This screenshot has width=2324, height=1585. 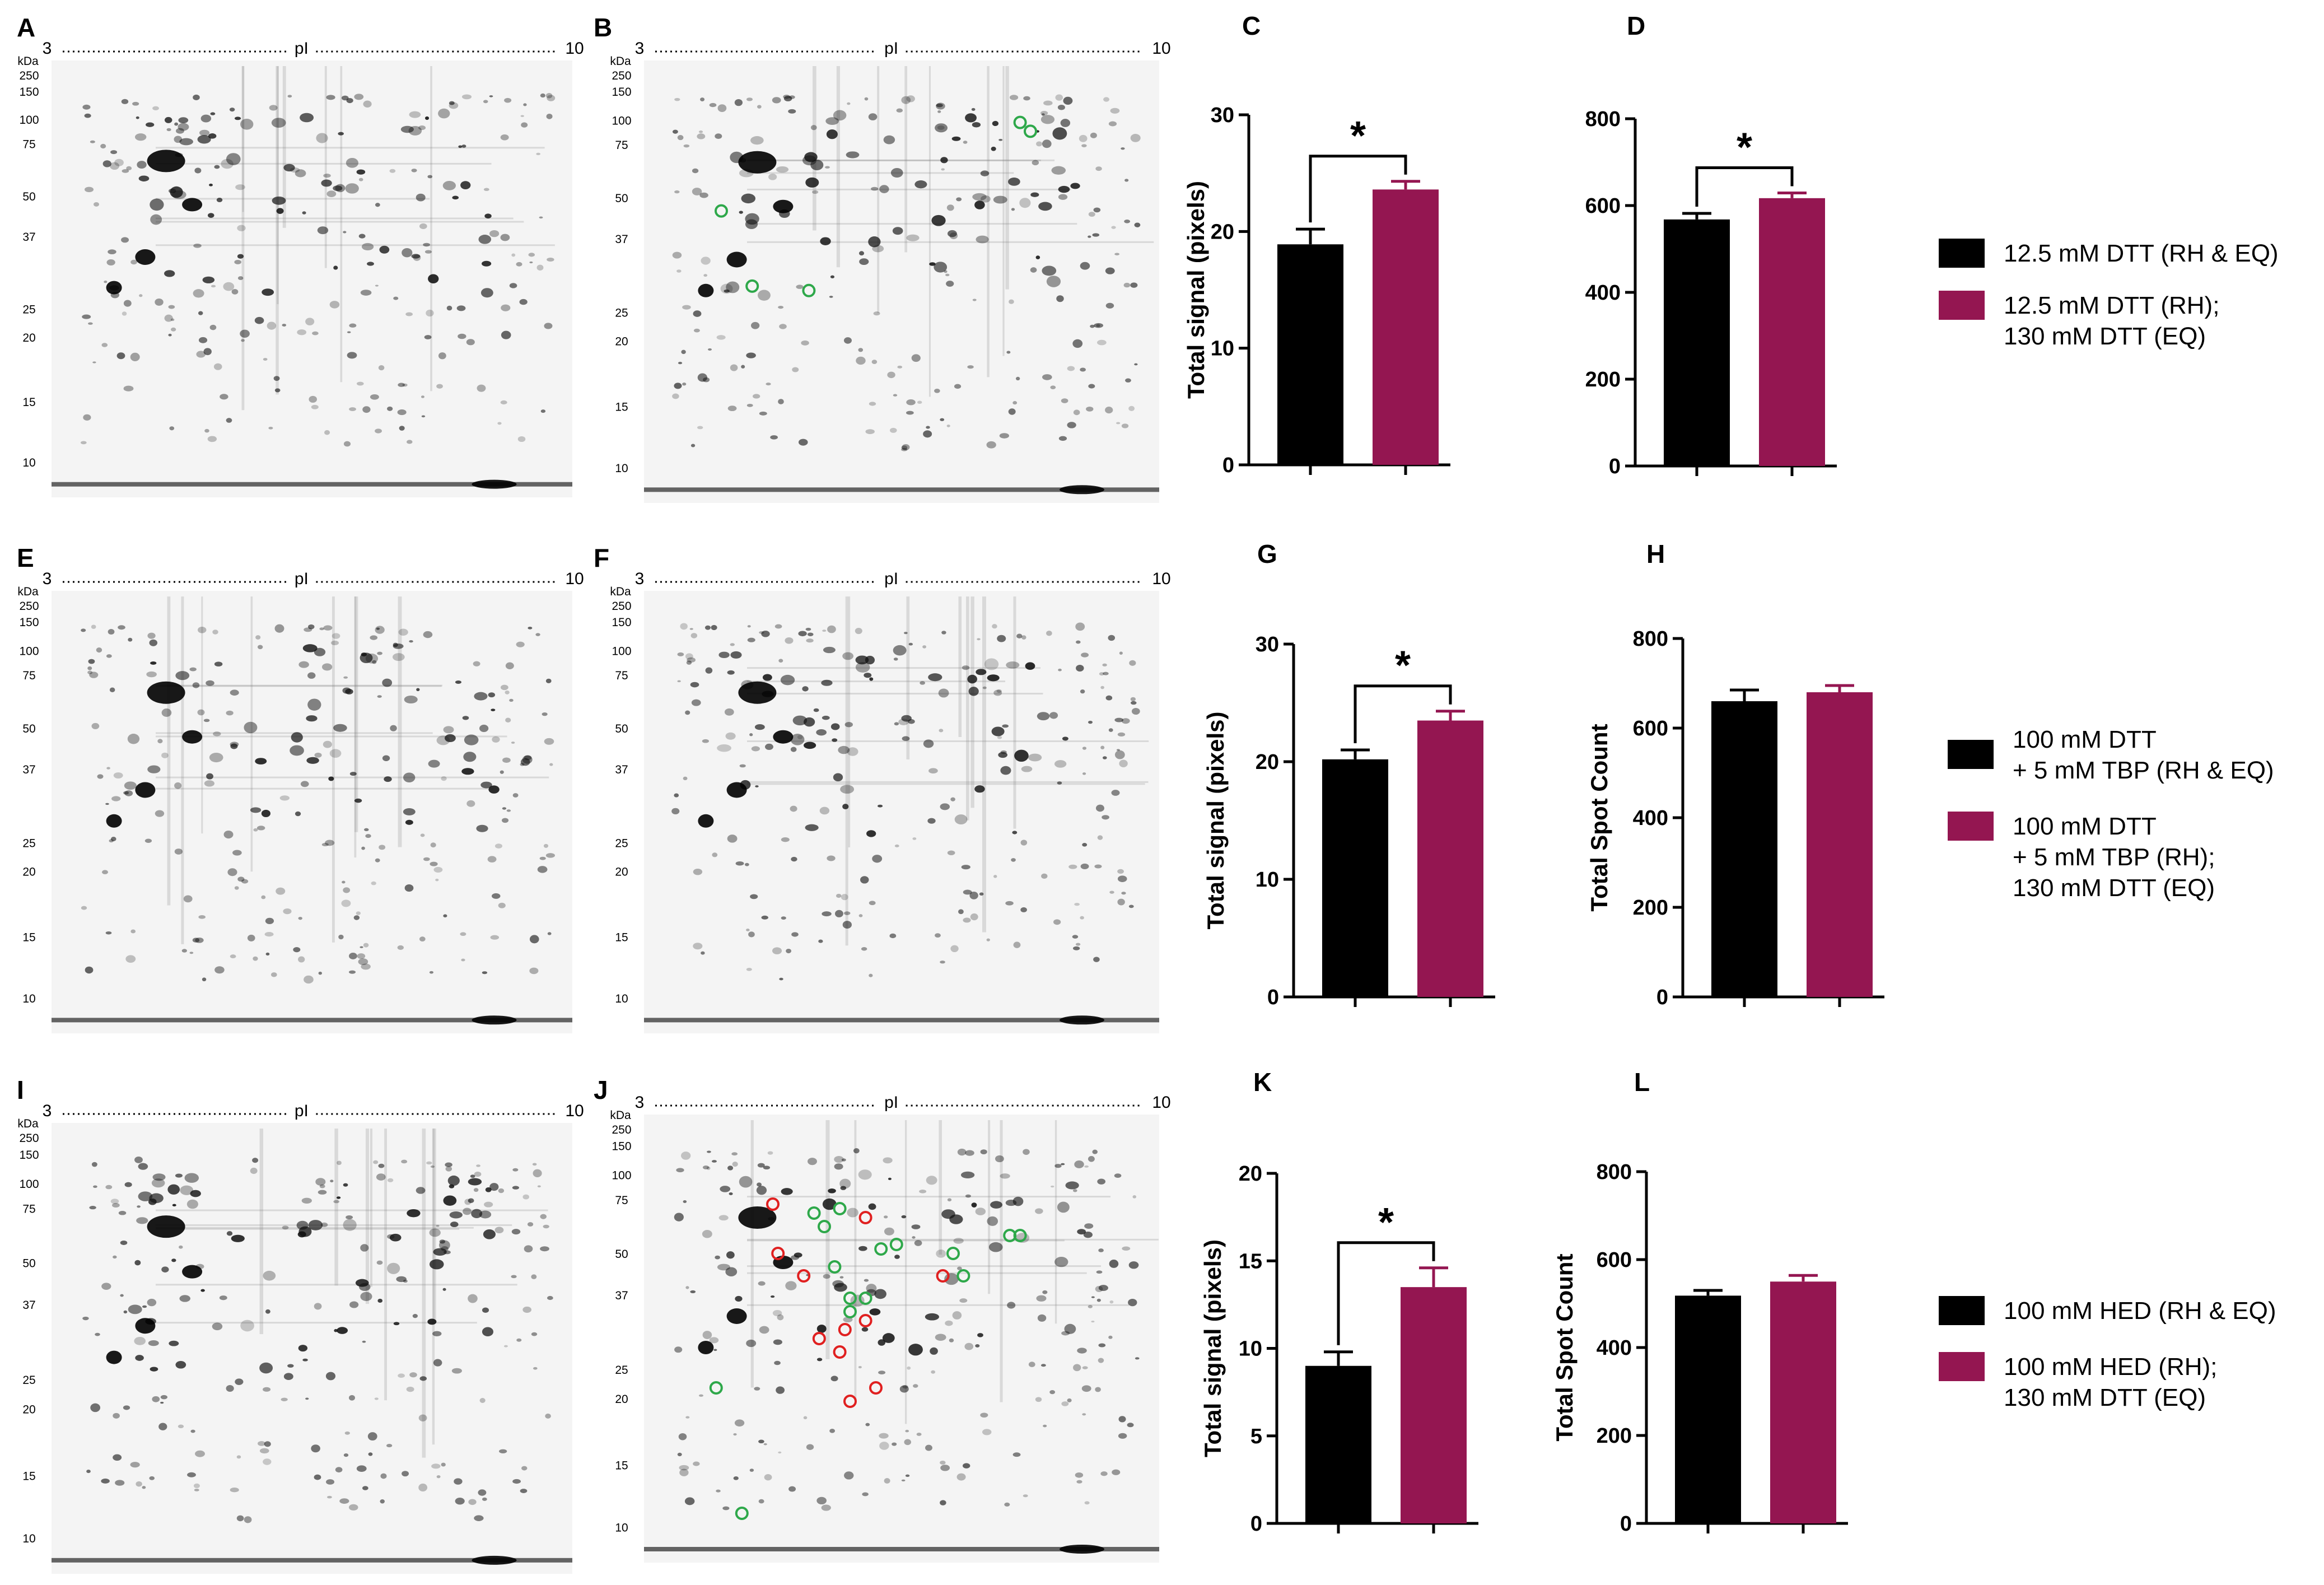 I want to click on bar-maroon, so click(x=1406, y=327).